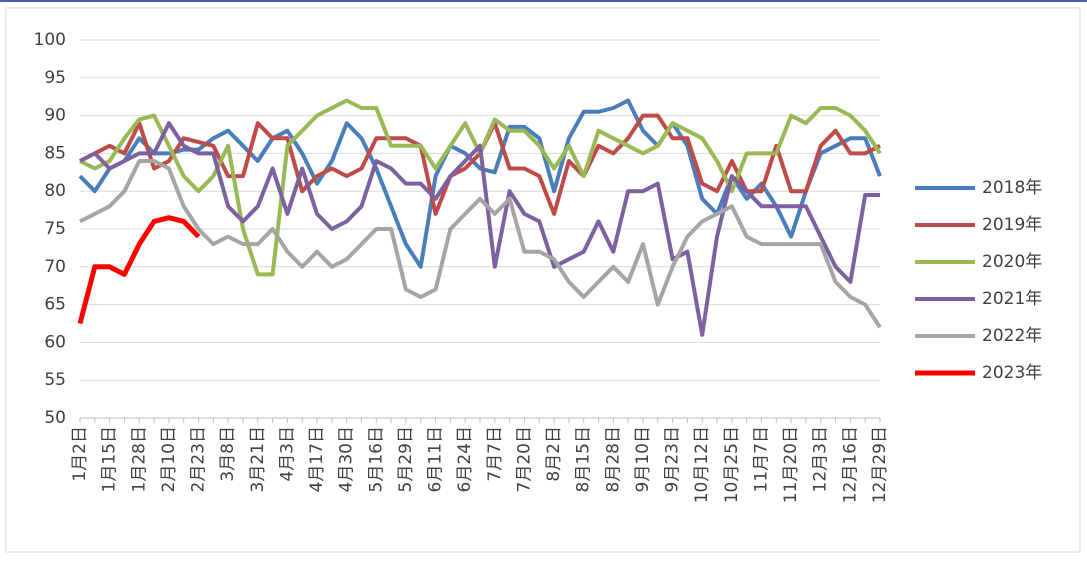  I want to click on x-tick-label: 9月10日, so click(643, 459).